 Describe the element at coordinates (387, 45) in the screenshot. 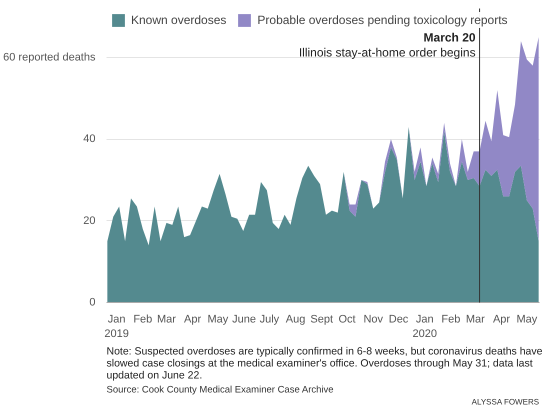

I see `ref-line-label: March 20 Illinois stay-at-home order begins` at that location.